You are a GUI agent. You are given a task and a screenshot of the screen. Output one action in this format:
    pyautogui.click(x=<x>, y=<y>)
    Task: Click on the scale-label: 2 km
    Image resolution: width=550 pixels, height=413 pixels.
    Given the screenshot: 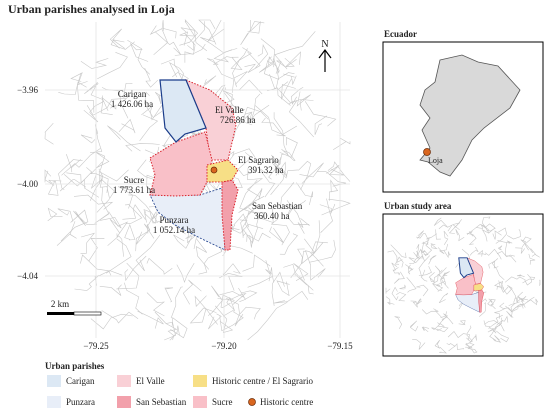 What is the action you would take?
    pyautogui.click(x=60, y=304)
    